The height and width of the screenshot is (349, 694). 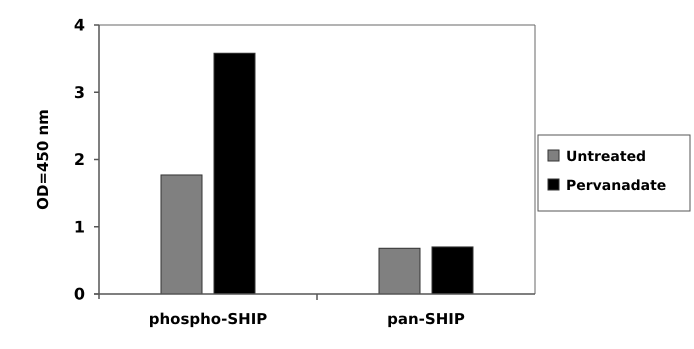 What do you see at coordinates (79, 160) in the screenshot?
I see `y-tick-label: 2` at bounding box center [79, 160].